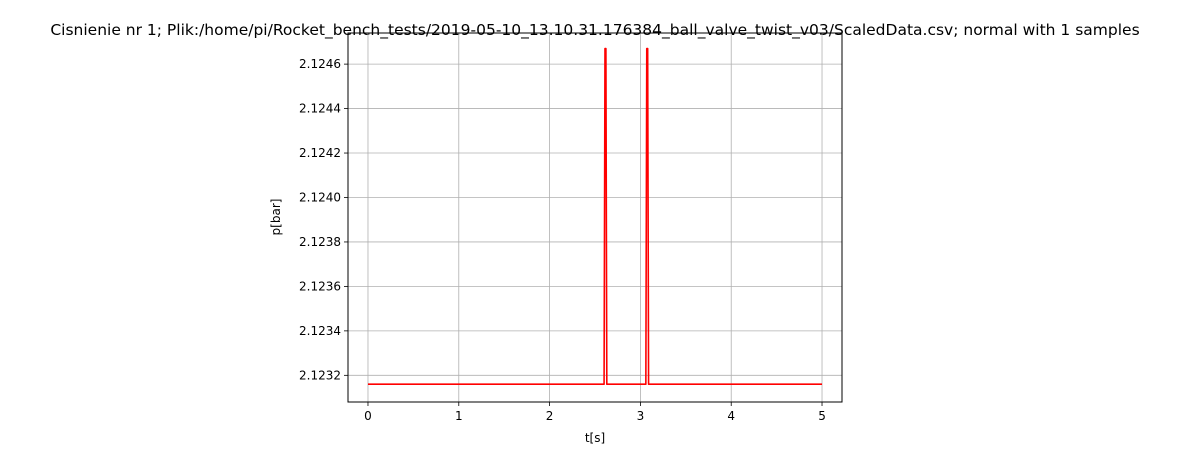 Image resolution: width=1190 pixels, height=455 pixels. What do you see at coordinates (822, 416) in the screenshot?
I see `x-tick-label: 5` at bounding box center [822, 416].